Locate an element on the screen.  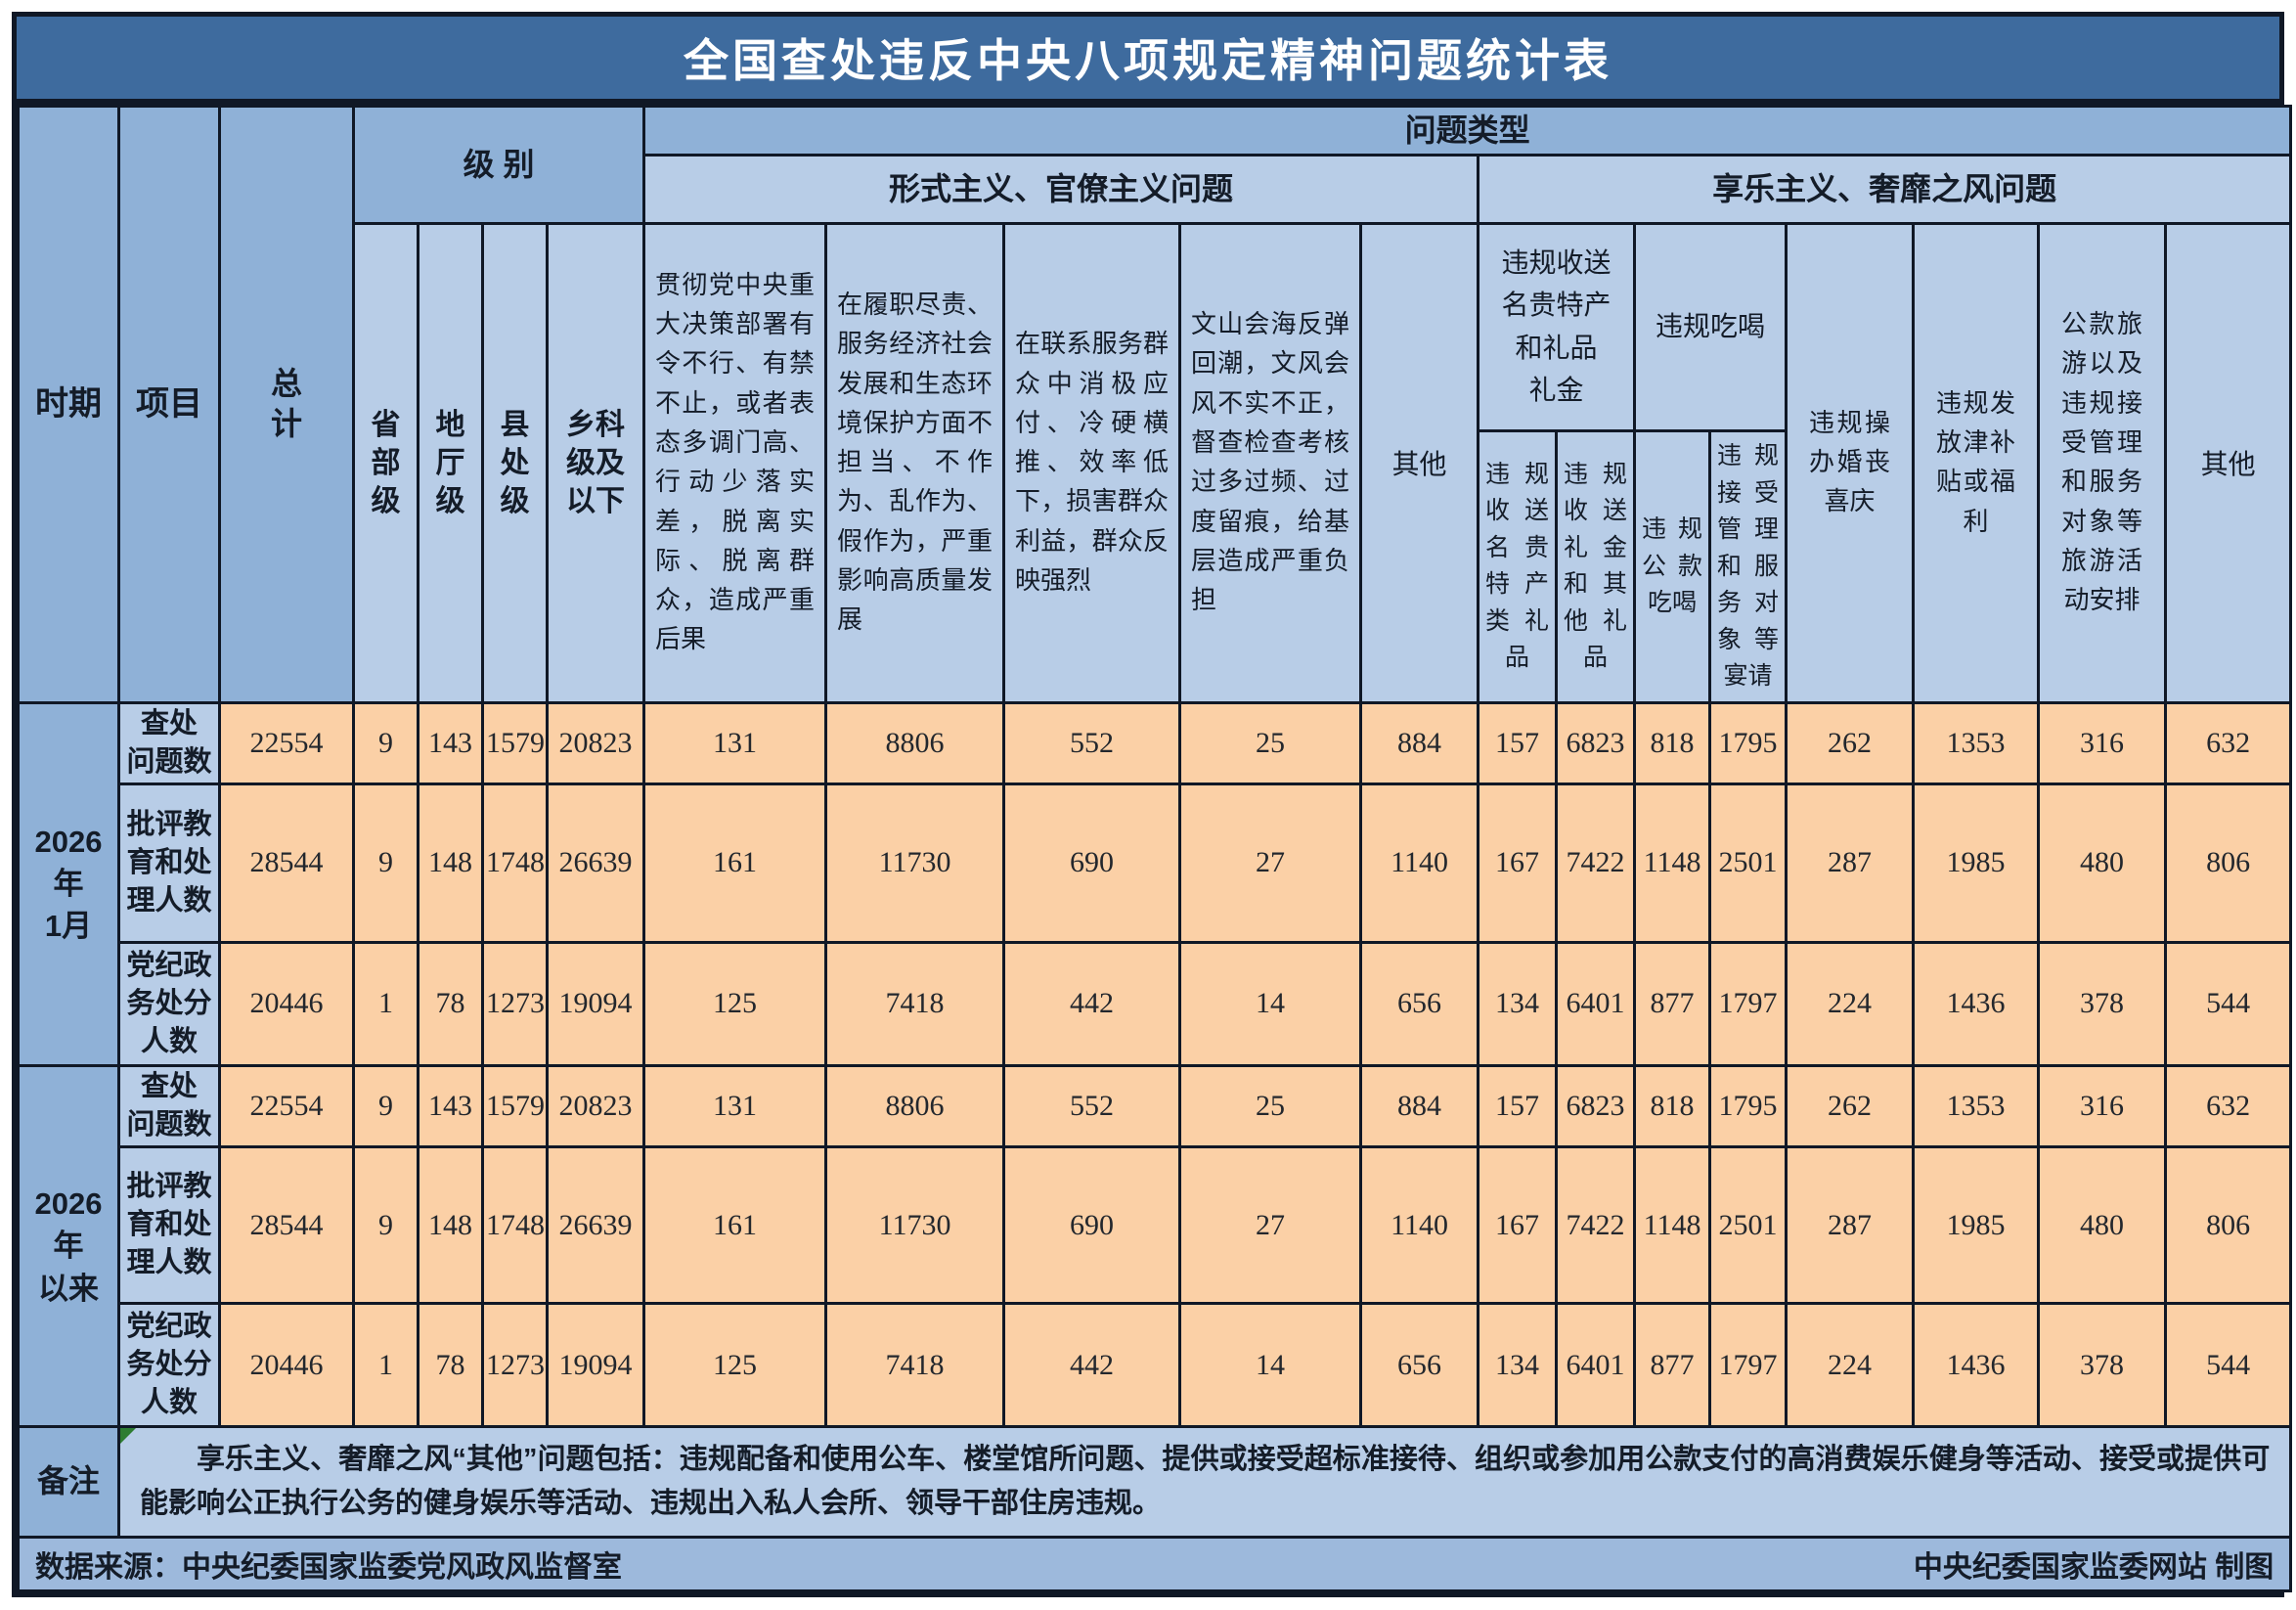
period-cell: 2026年 1月 is located at coordinates (68, 883).